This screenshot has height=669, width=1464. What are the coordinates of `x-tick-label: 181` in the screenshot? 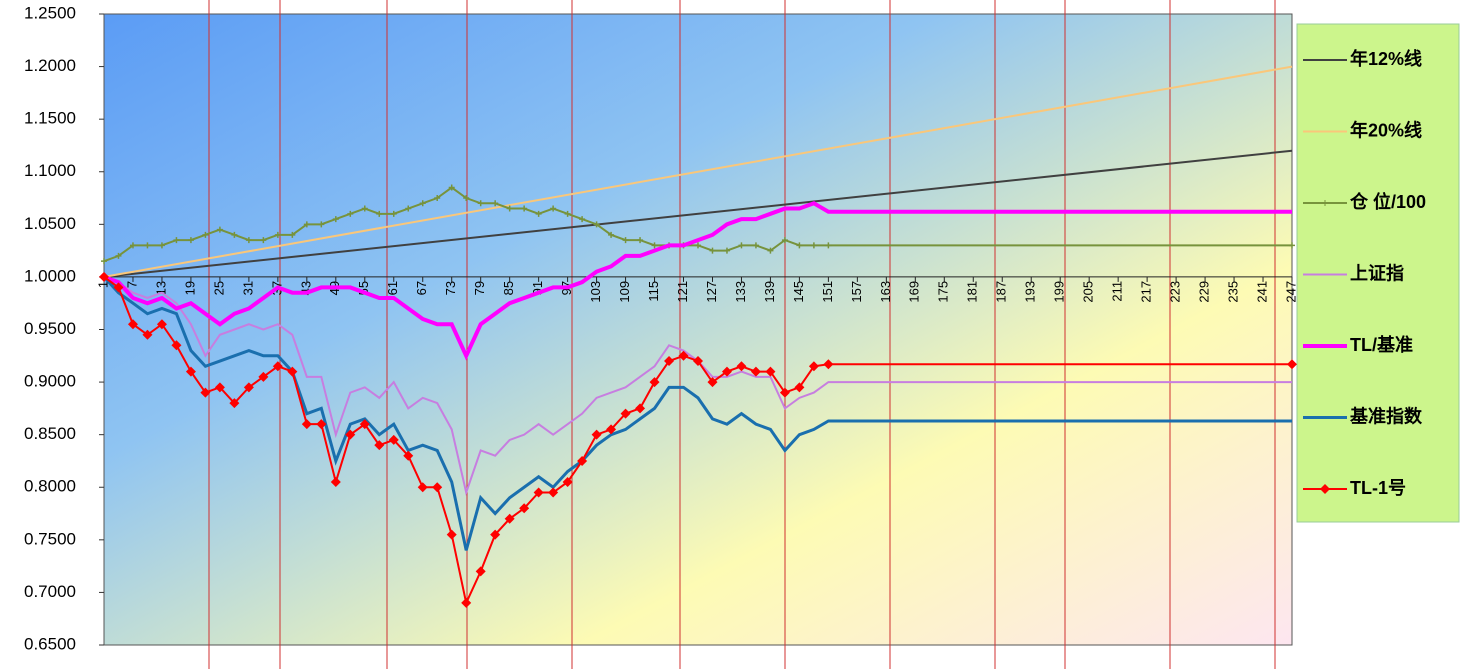 It's located at (972, 292).